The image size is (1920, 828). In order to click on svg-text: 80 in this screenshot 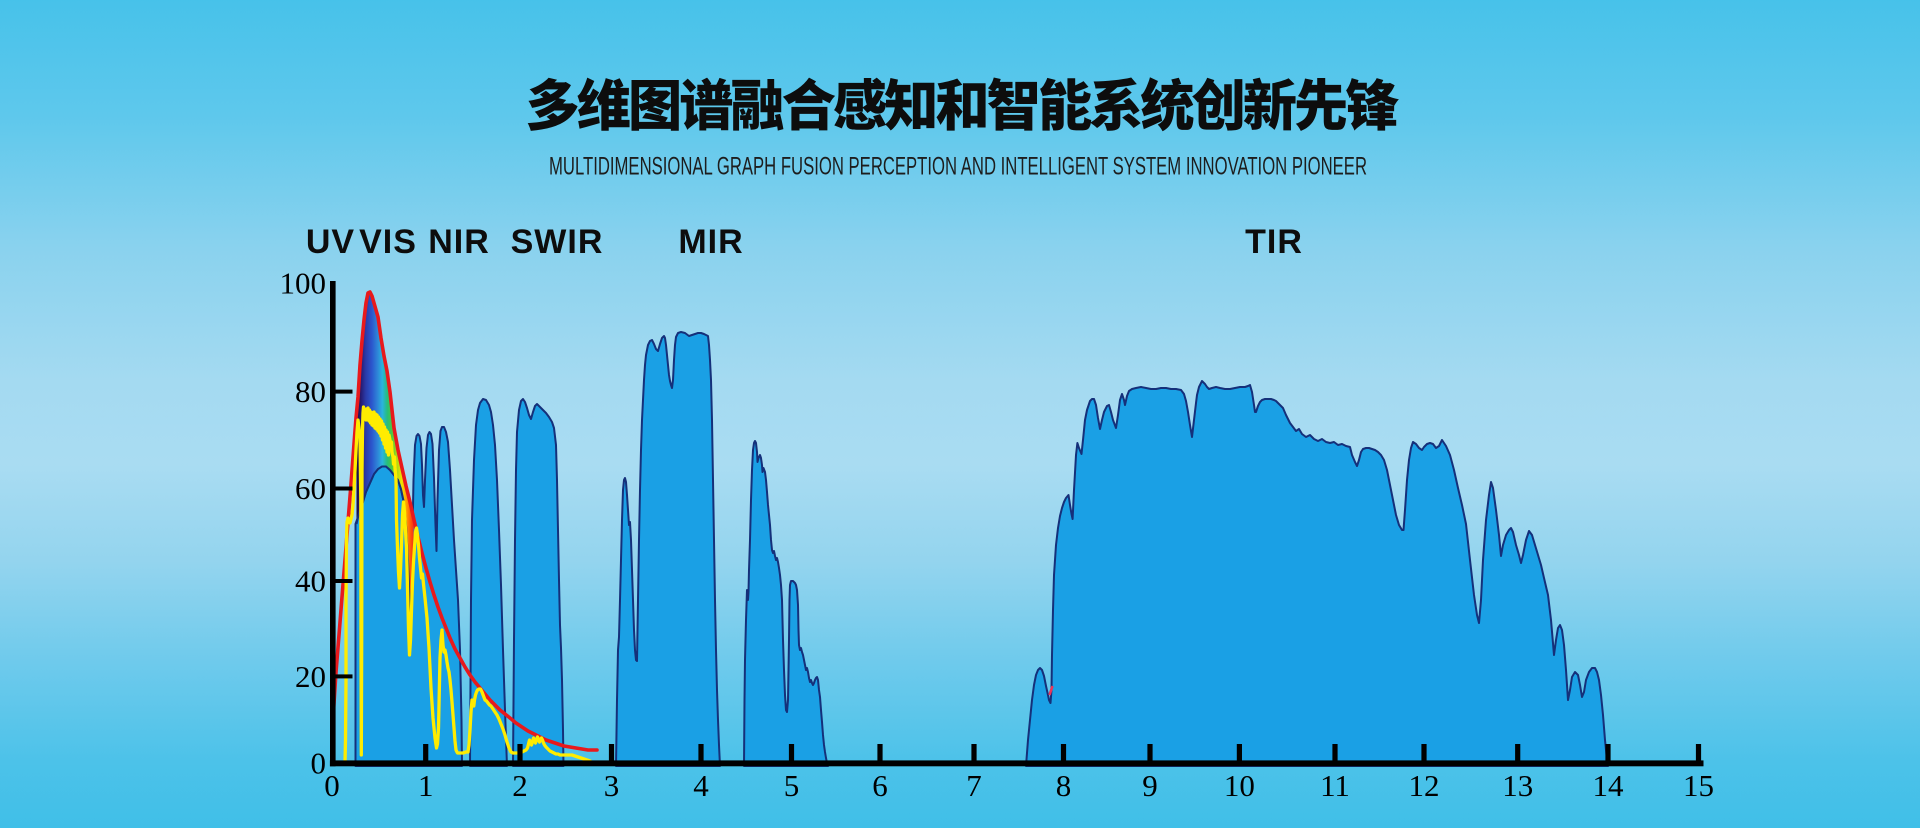, I will do `click(310, 391)`.